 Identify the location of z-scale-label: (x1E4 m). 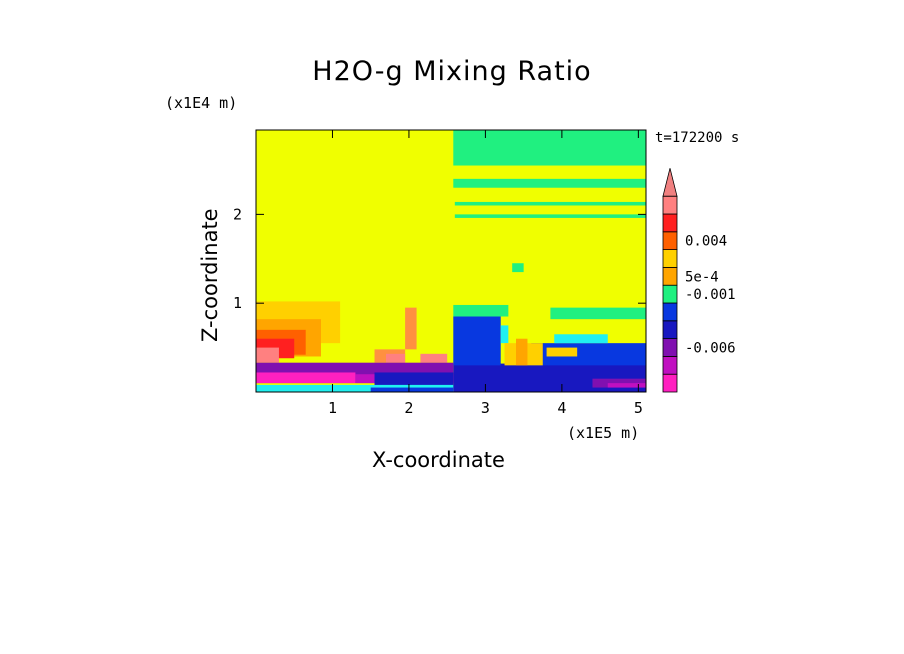
(201, 103).